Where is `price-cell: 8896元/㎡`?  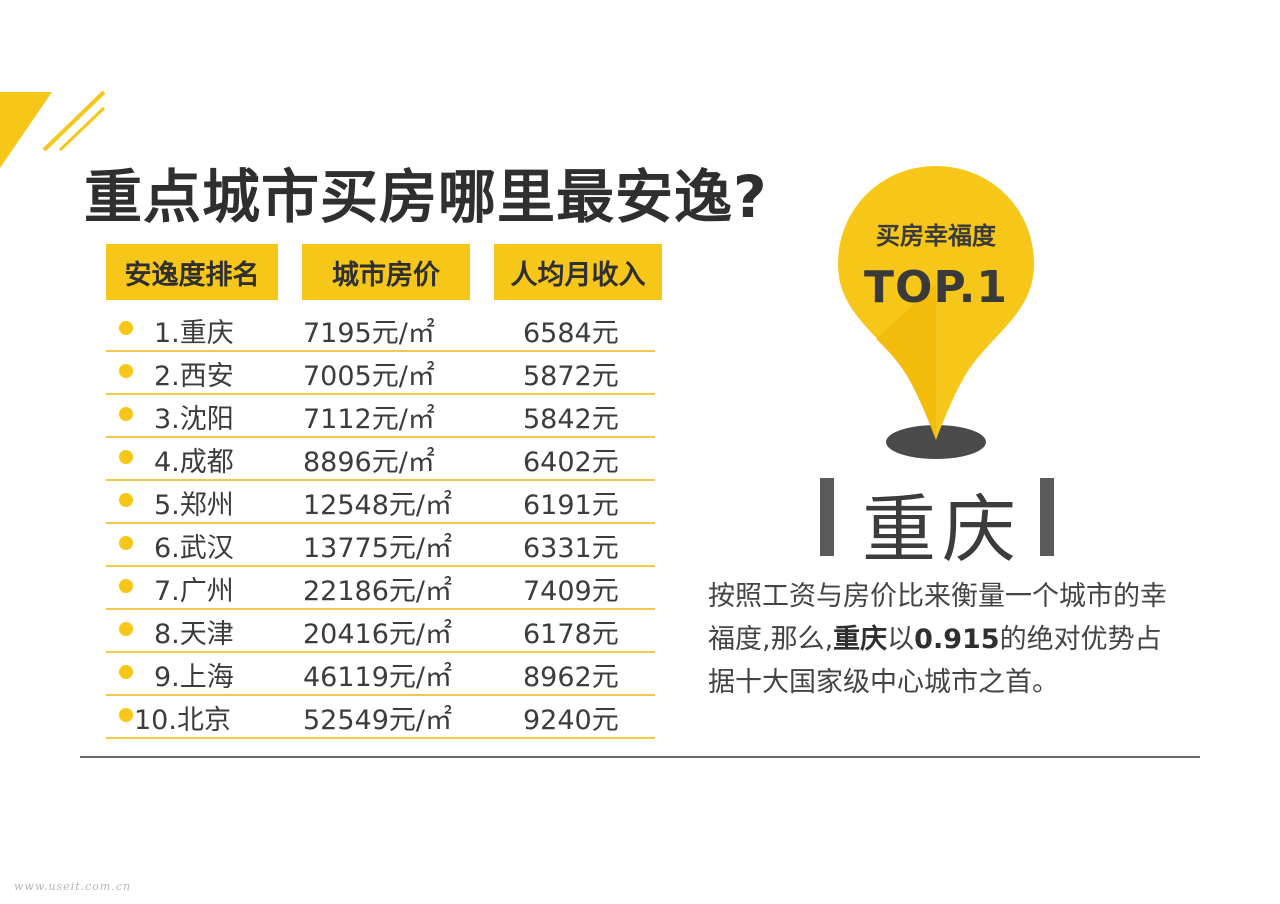
price-cell: 8896元/㎡ is located at coordinates (369, 462).